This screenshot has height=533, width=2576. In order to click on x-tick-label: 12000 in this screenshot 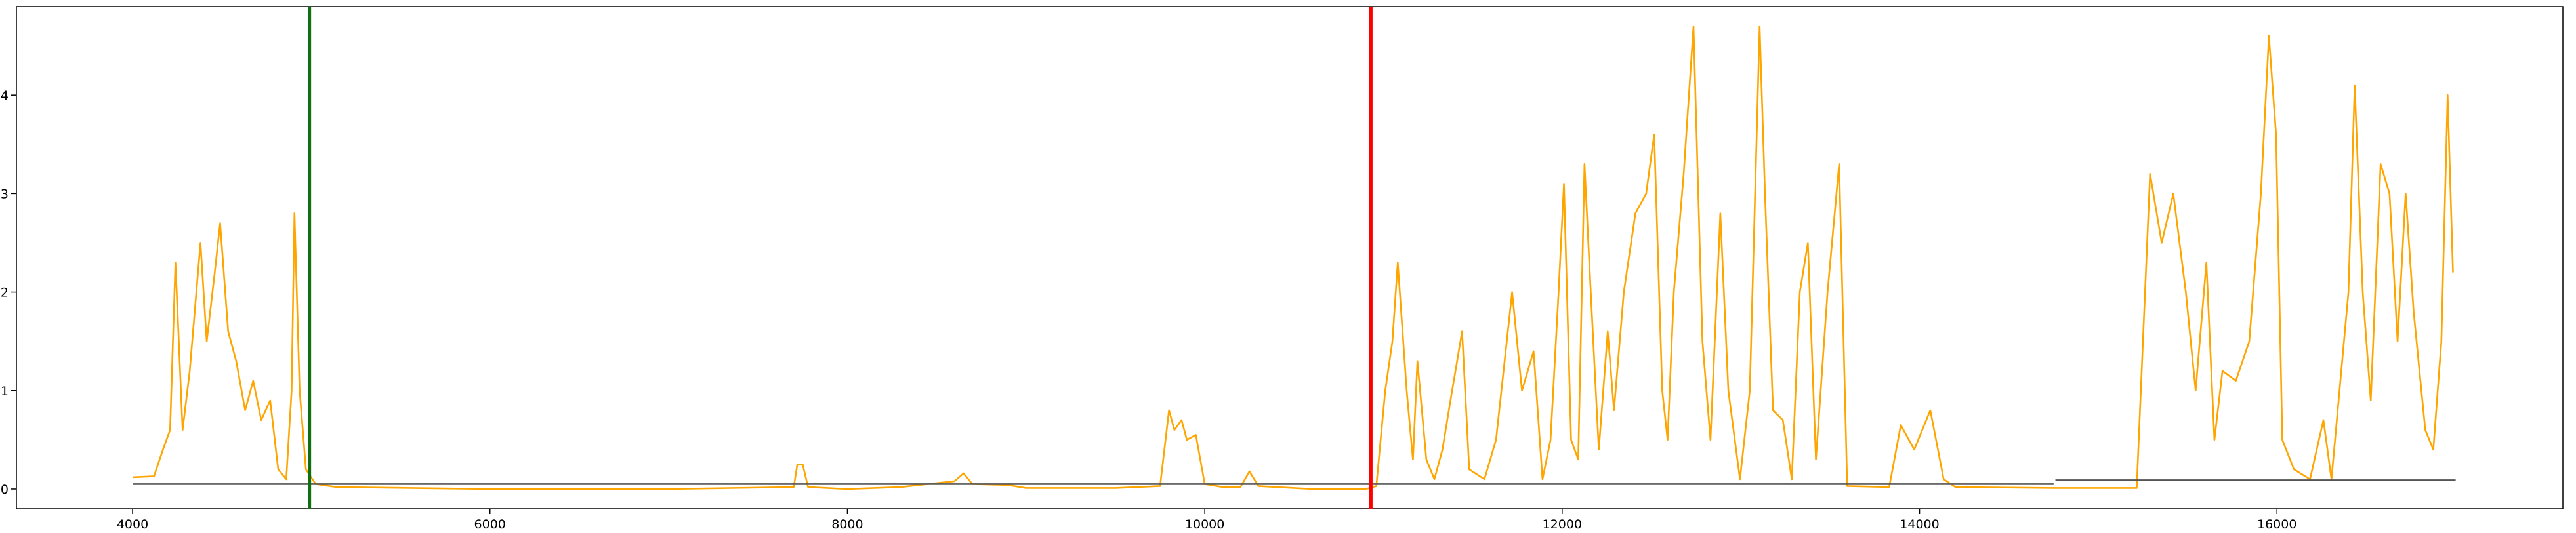, I will do `click(1563, 524)`.